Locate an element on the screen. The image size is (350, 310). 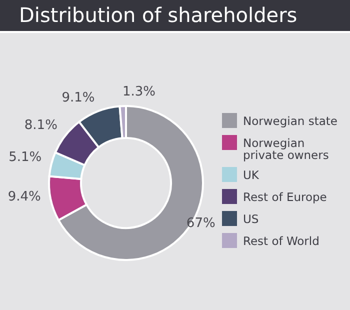
chart-title: Distribution of shareholders is located at coordinates (175, 16).